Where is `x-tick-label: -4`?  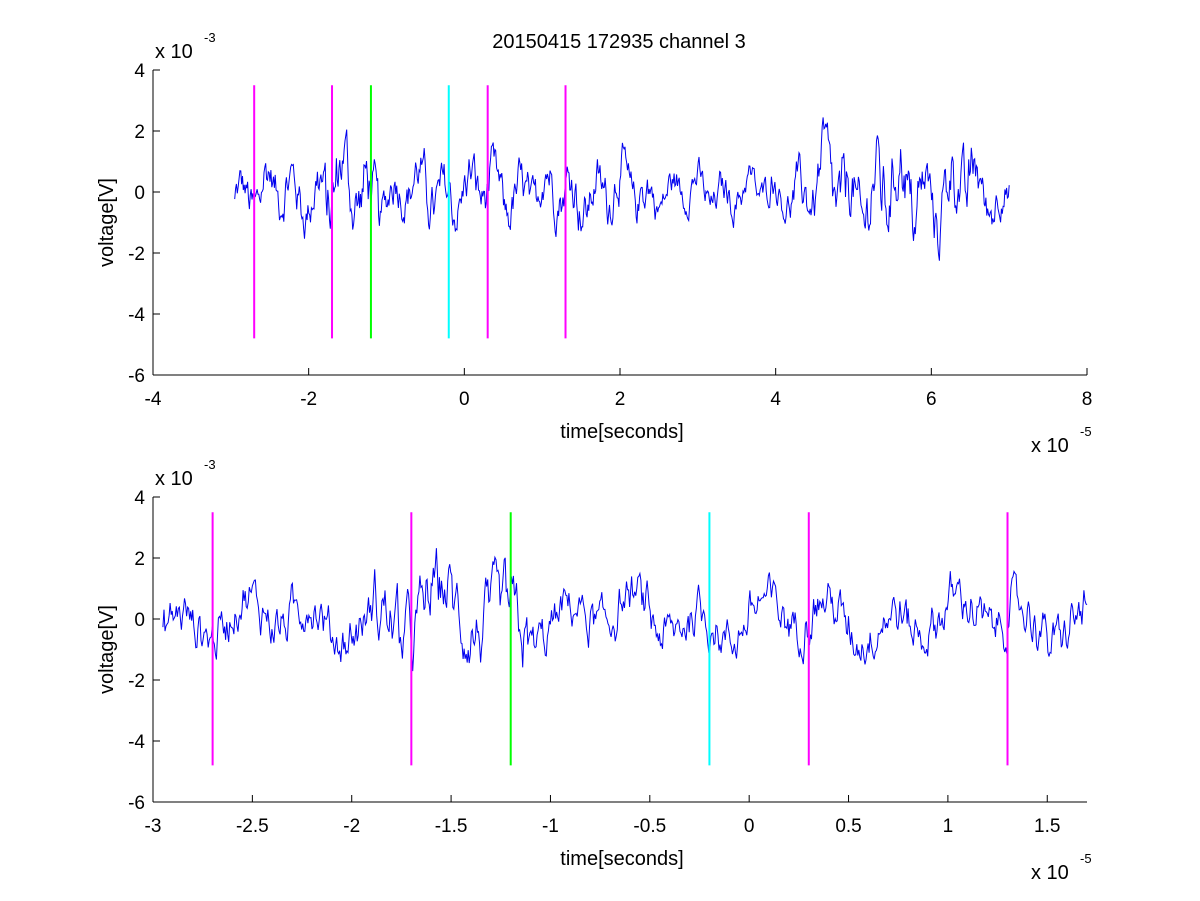
x-tick-label: -4 is located at coordinates (153, 399).